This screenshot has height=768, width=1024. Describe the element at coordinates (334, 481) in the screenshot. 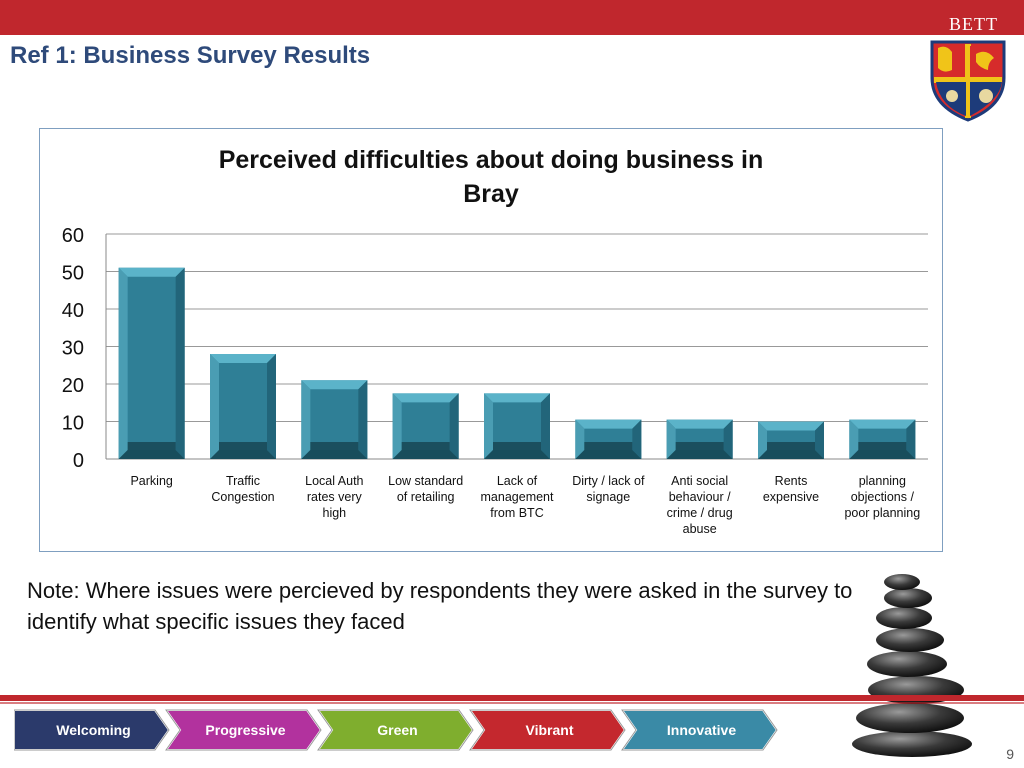

I see `x-tick-label: Local Auth` at that location.